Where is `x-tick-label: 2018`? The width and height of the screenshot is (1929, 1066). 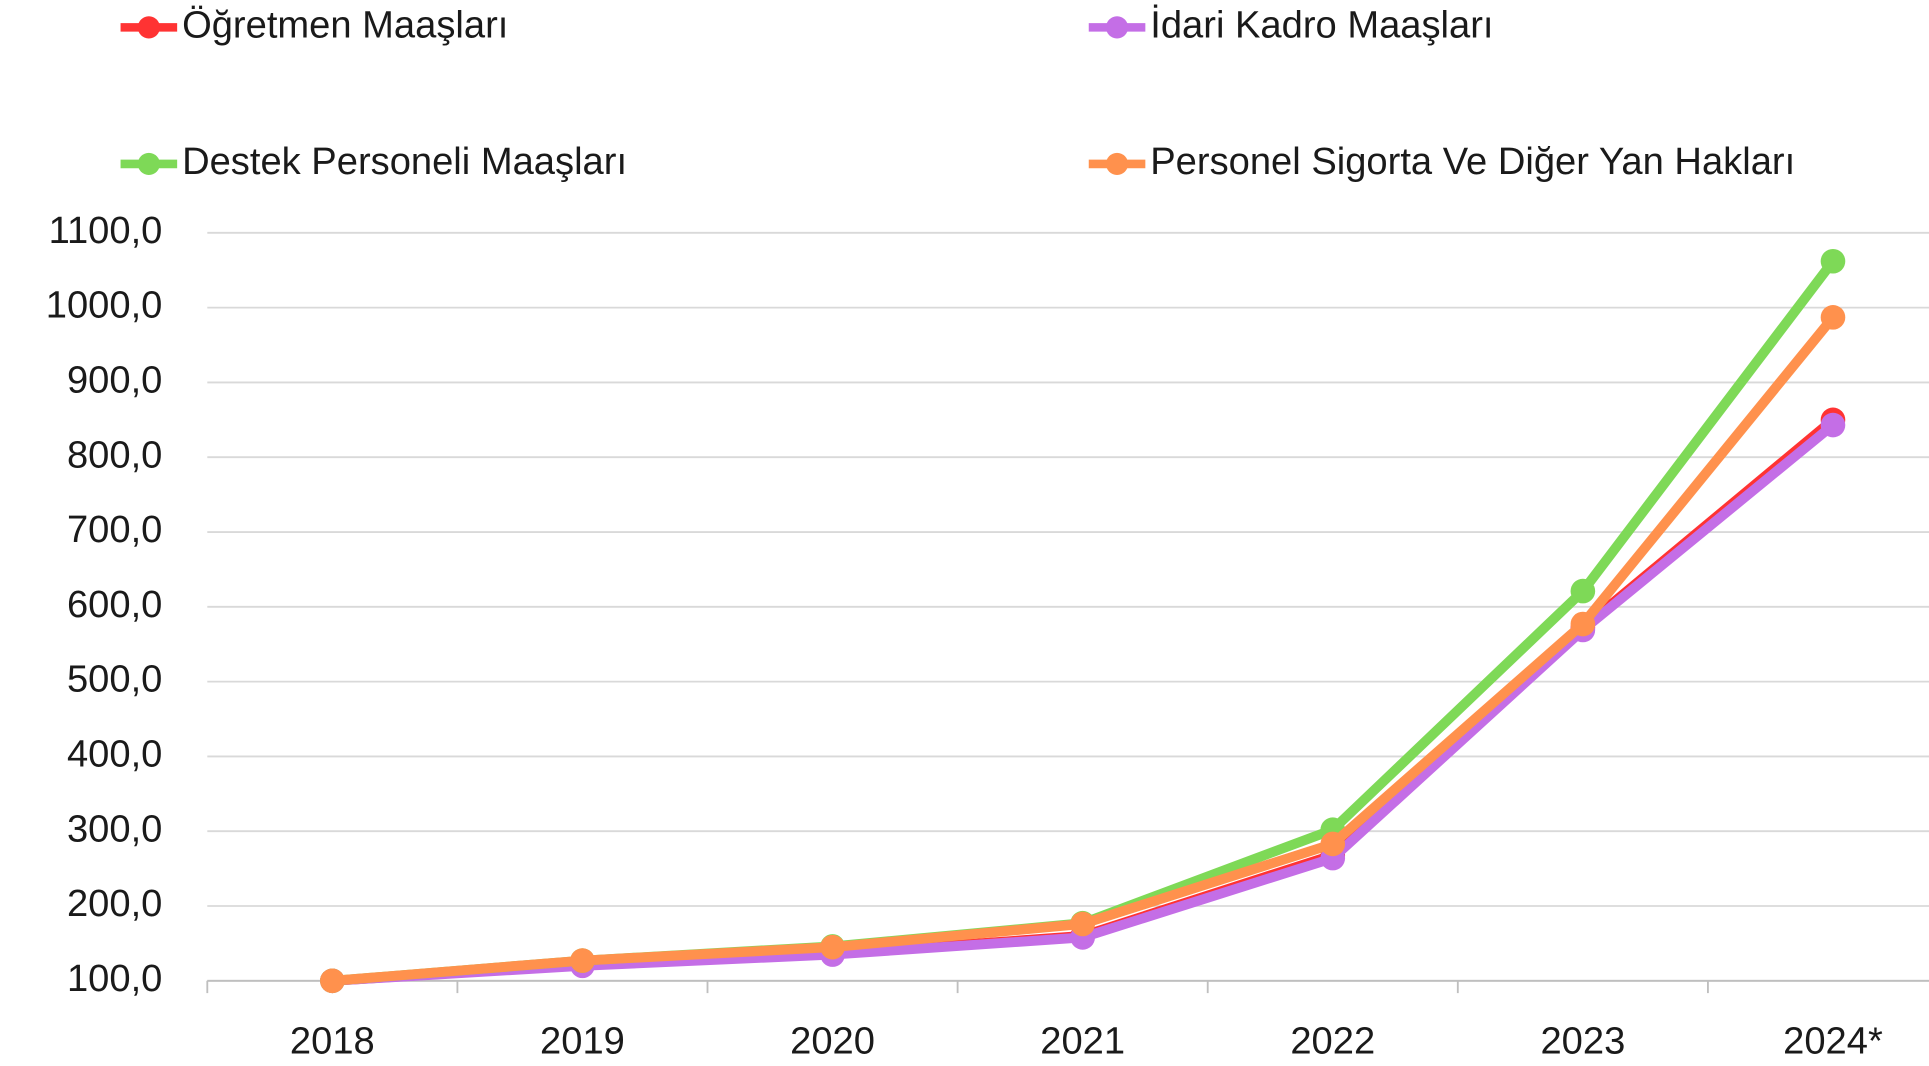
x-tick-label: 2018 is located at coordinates (332, 1041).